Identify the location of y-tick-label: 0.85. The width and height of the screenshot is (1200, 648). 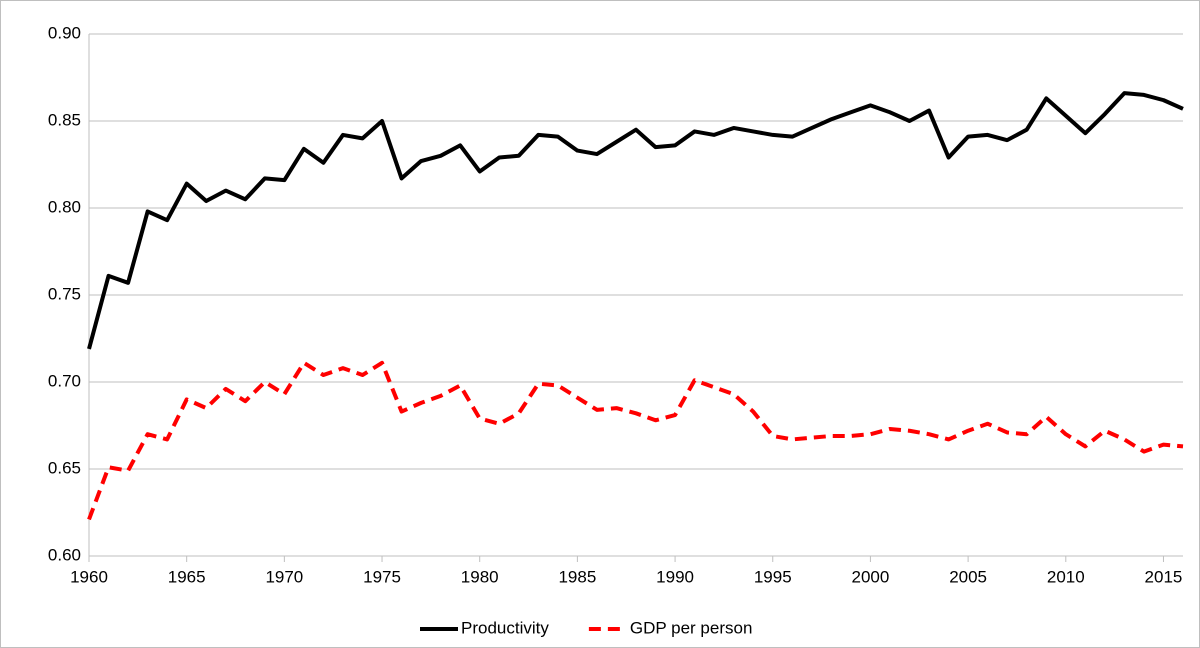
(64, 119).